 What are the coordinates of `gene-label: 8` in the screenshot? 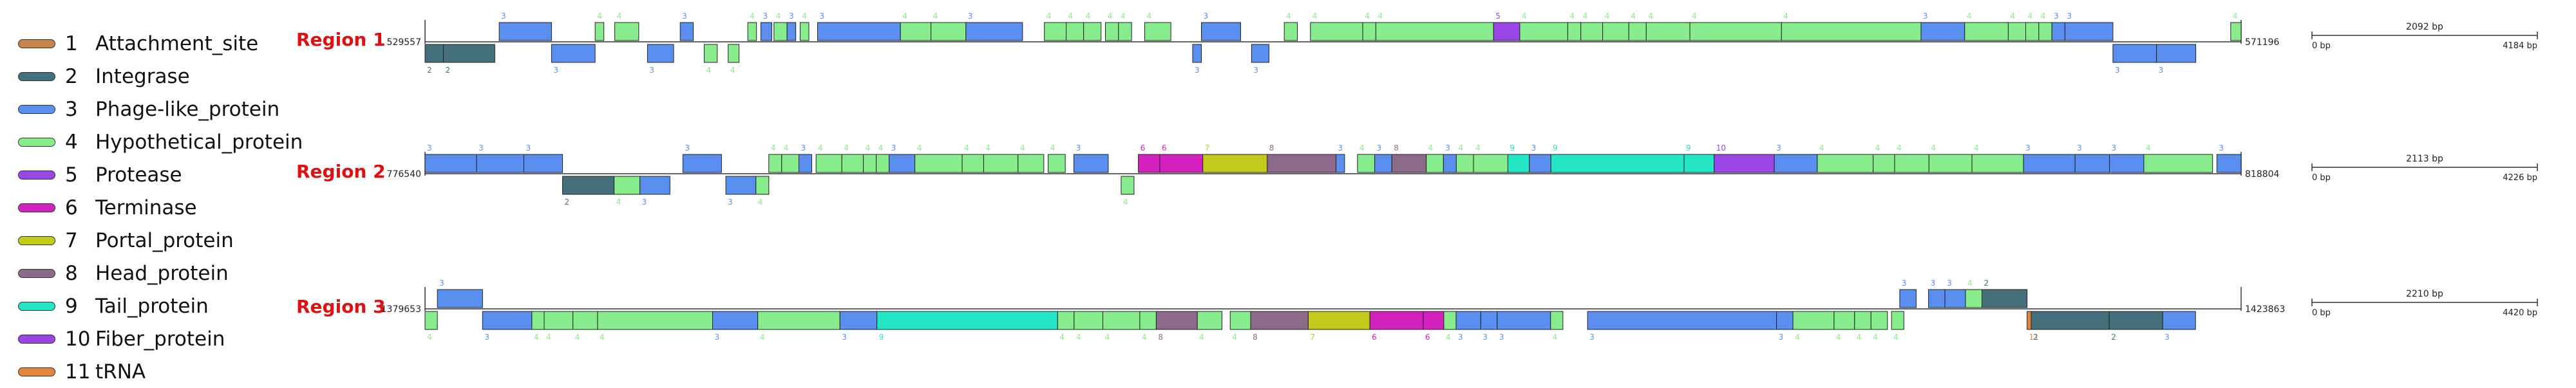 It's located at (1397, 147).